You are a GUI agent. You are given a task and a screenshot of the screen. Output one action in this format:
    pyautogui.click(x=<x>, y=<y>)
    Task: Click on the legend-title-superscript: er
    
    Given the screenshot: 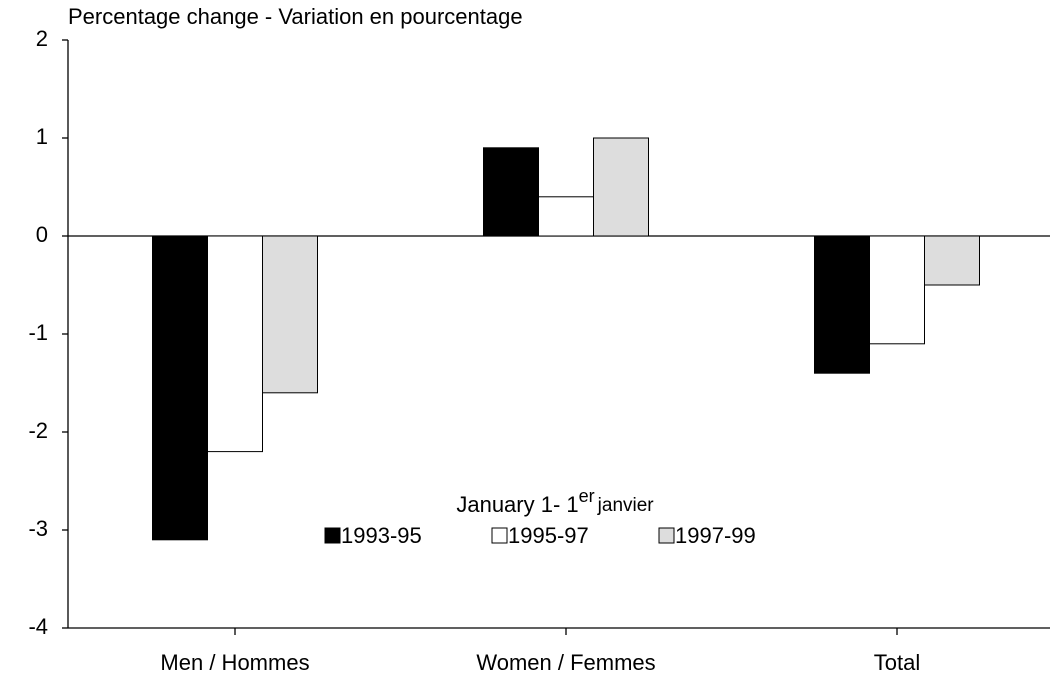 What is the action you would take?
    pyautogui.click(x=587, y=496)
    